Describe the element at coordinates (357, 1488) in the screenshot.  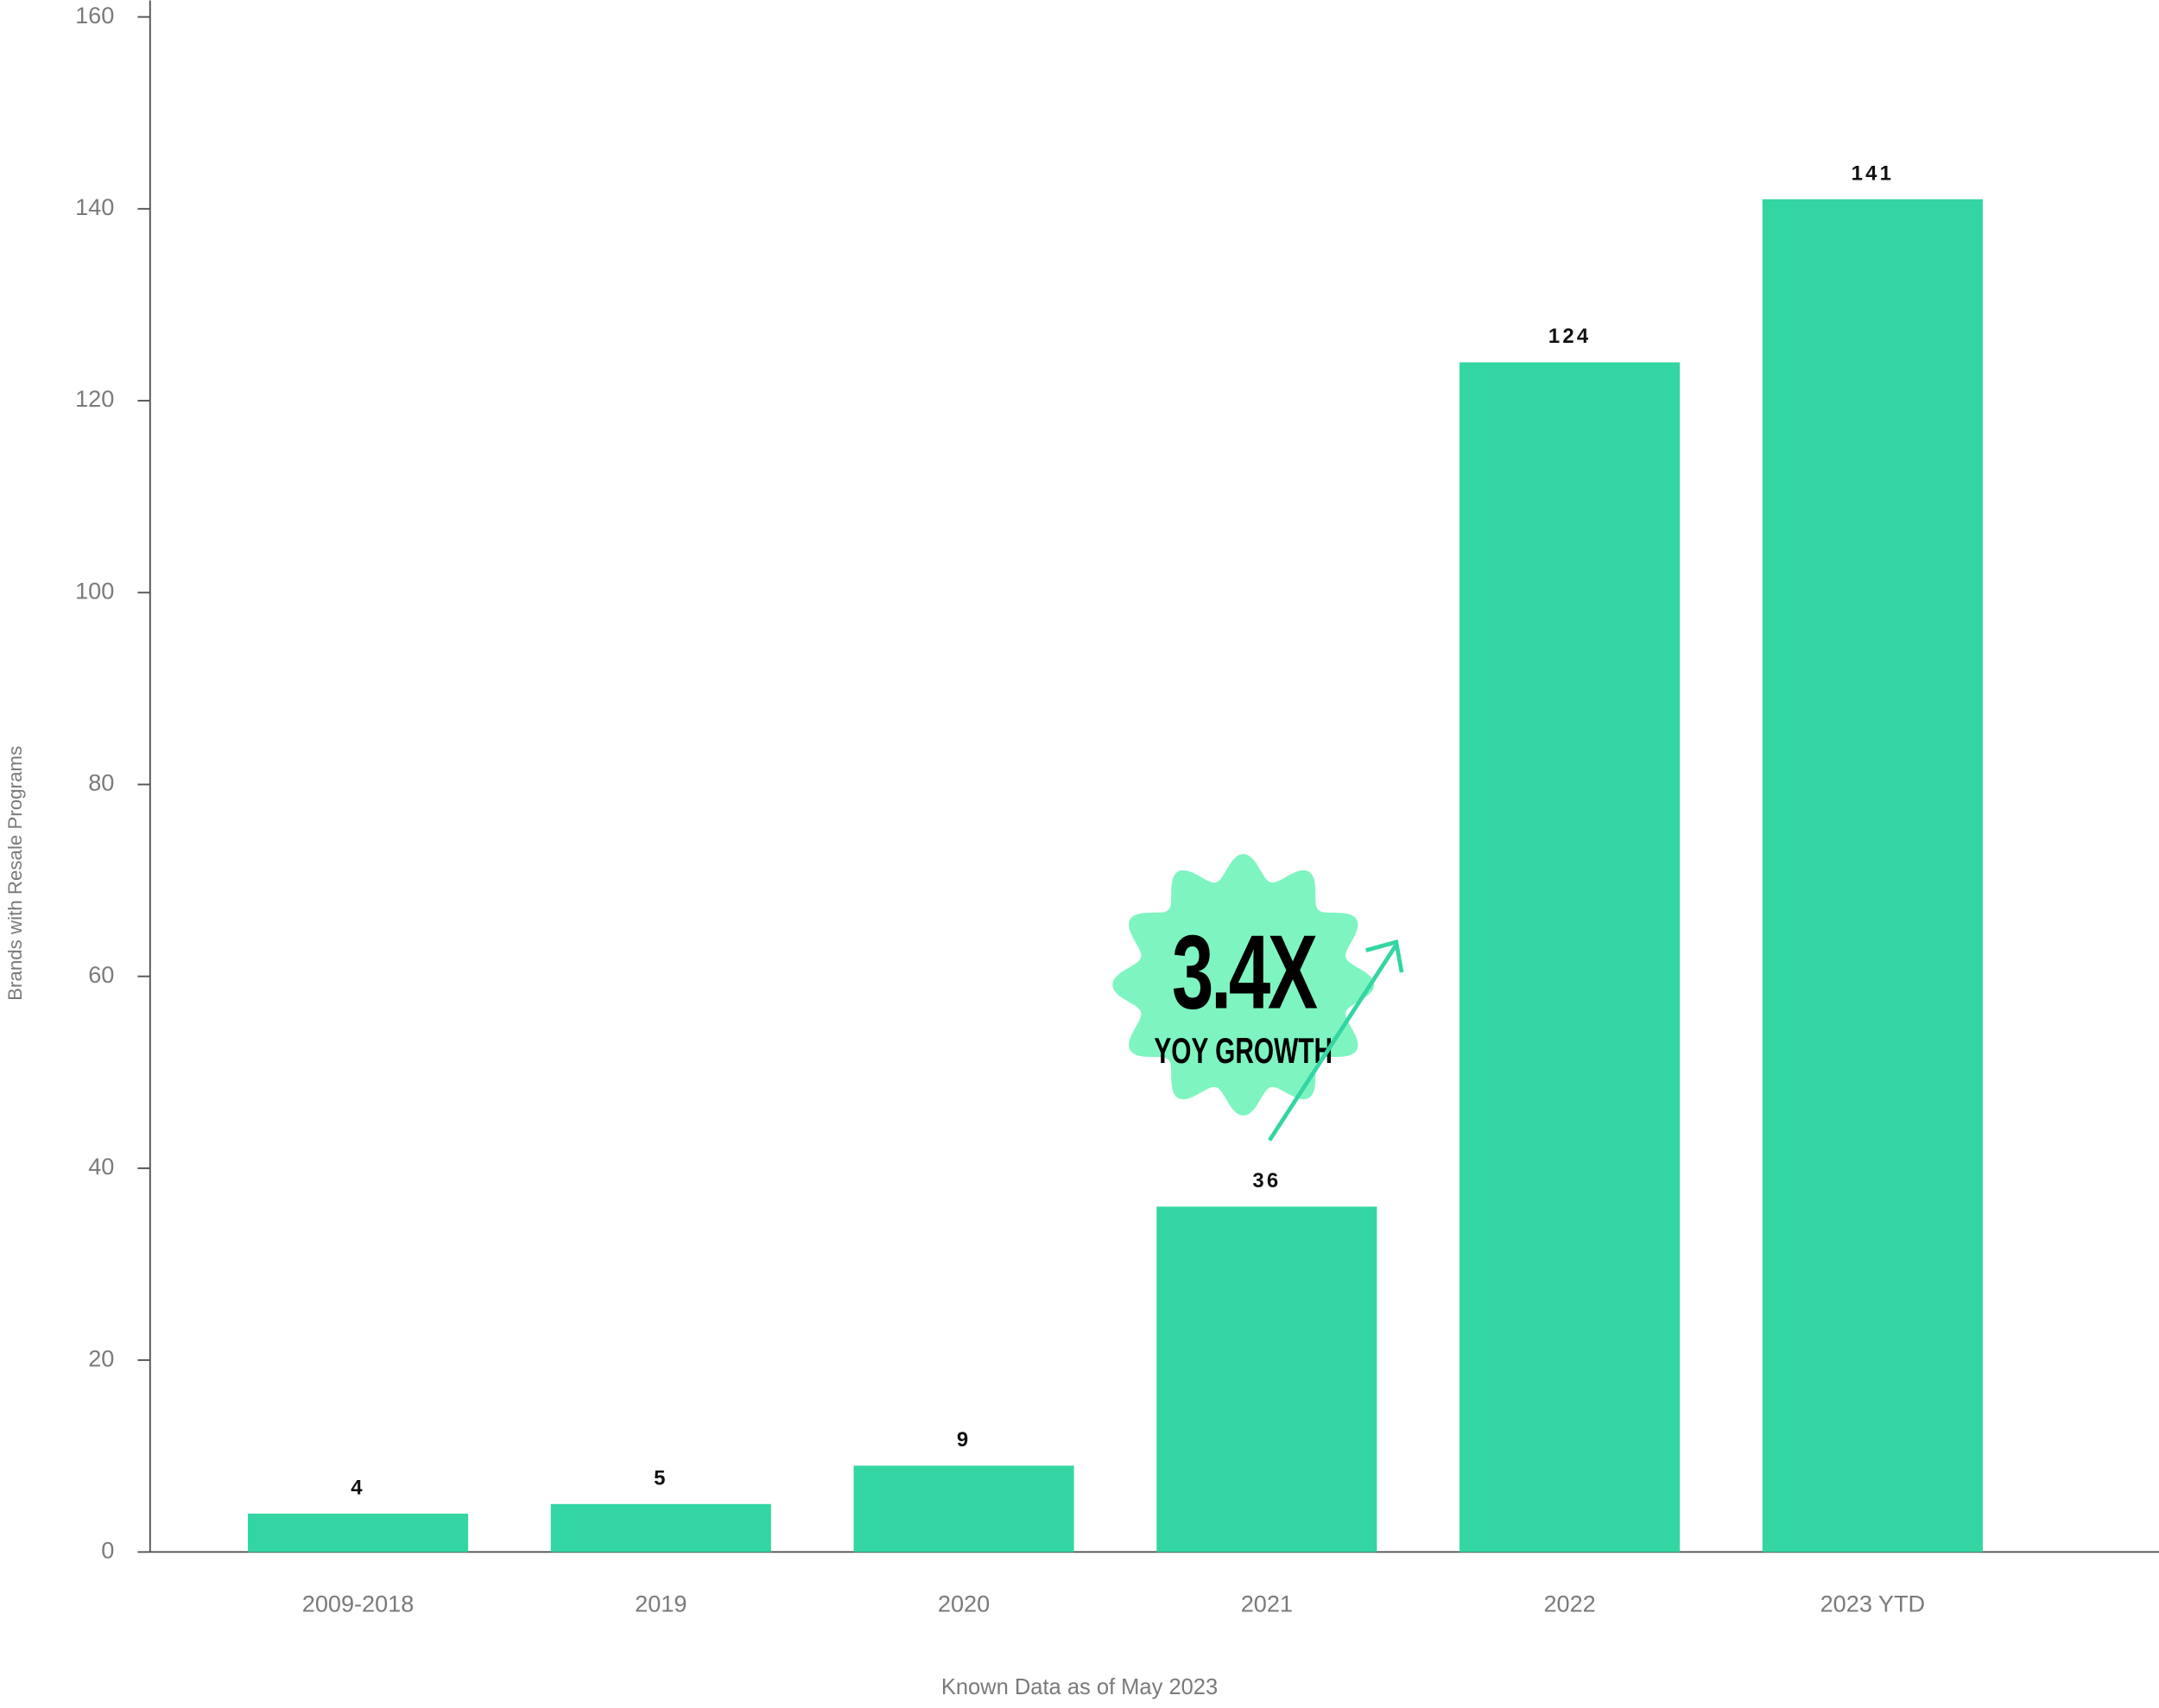
I see `value-label: 4` at that location.